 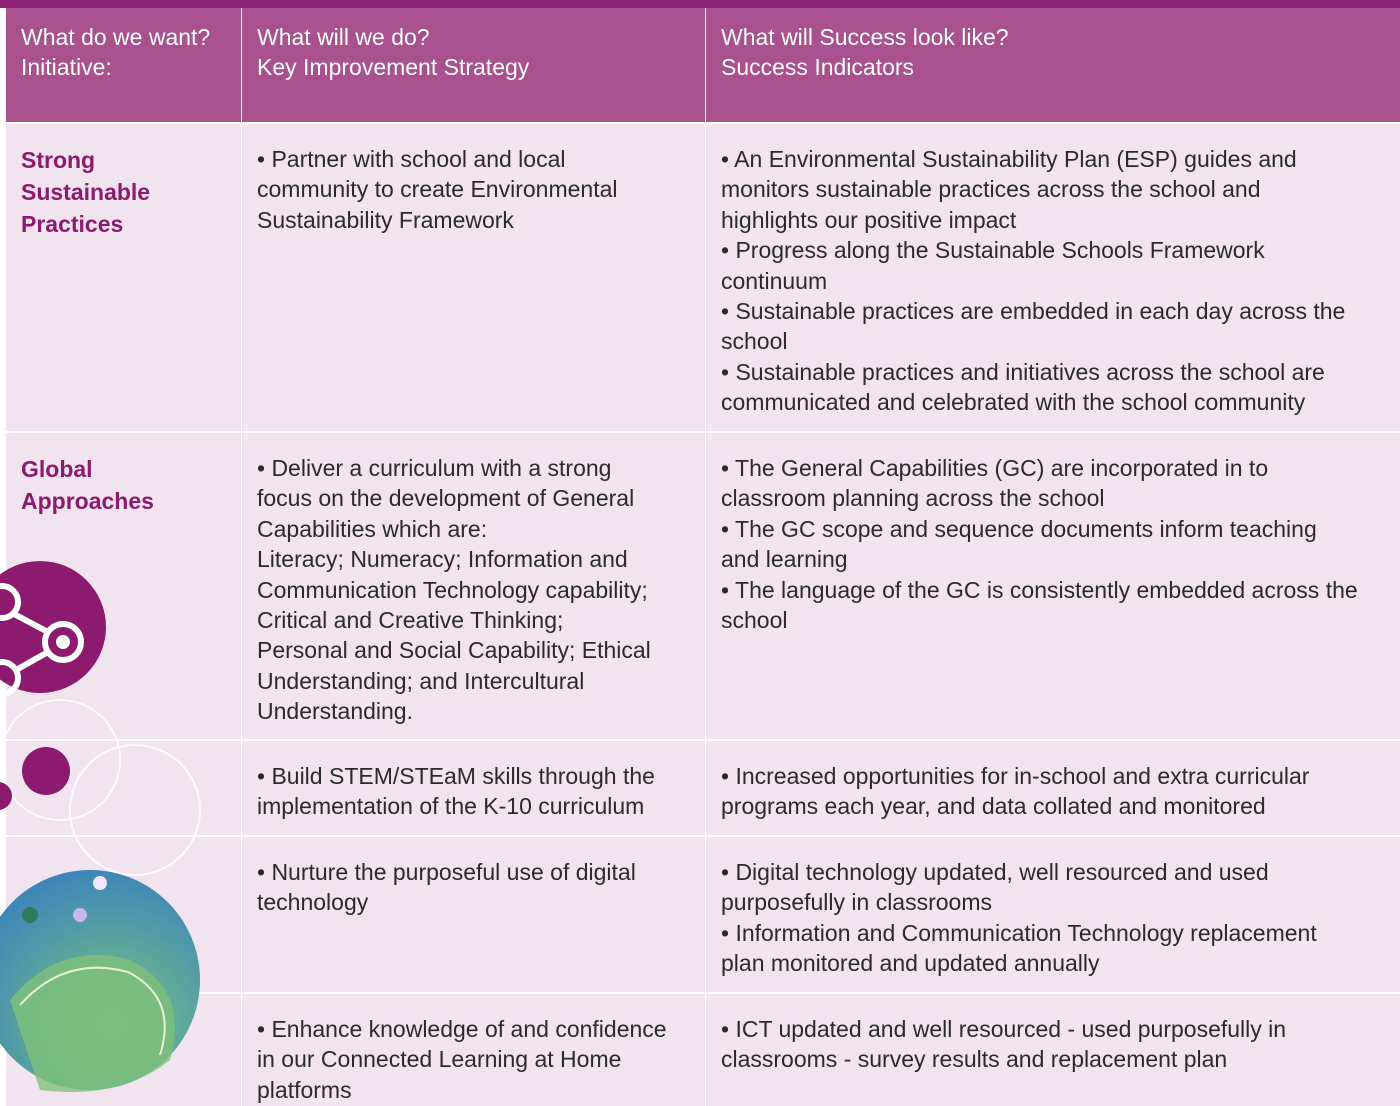 What do you see at coordinates (784, 559) in the screenshot?
I see `cell-line: and learning` at bounding box center [784, 559].